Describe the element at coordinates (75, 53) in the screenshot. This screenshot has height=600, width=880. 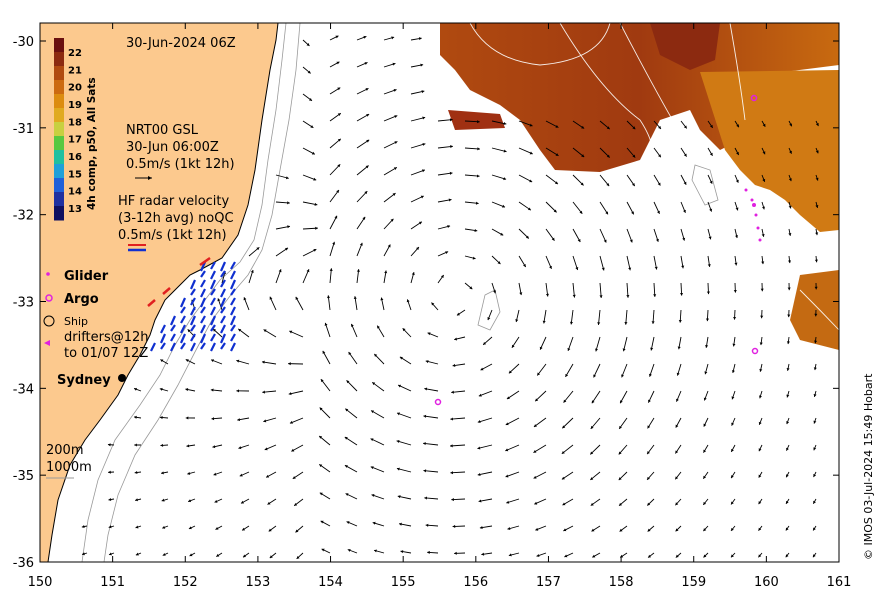
I see `colorbar-tick-label: 22` at that location.